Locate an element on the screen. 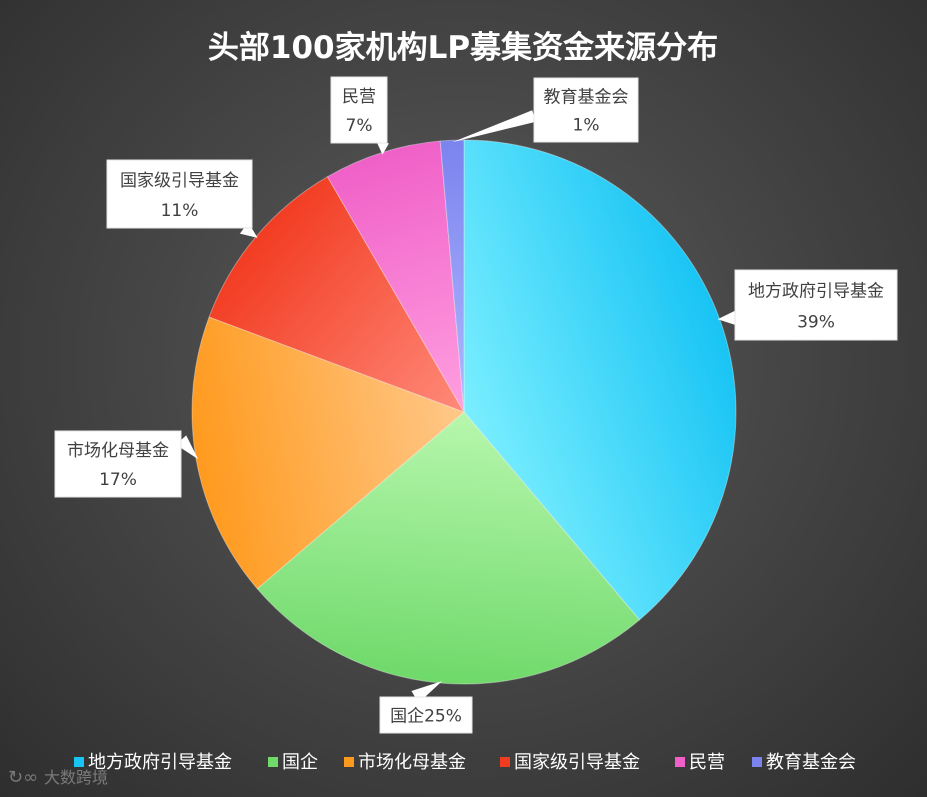  legend-item-2: 市场化母基金 is located at coordinates (405, 762).